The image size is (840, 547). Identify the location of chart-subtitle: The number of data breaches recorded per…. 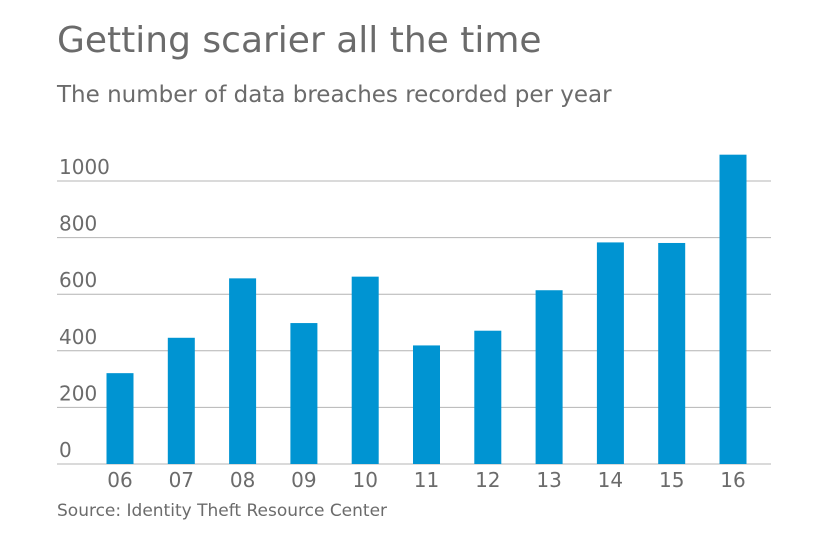
(334, 95).